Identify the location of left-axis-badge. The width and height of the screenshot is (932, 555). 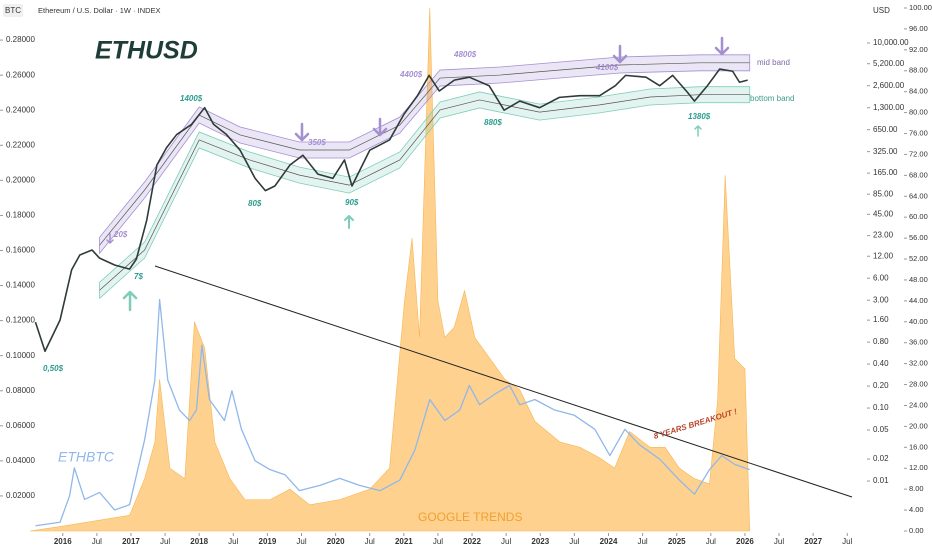
(13, 10).